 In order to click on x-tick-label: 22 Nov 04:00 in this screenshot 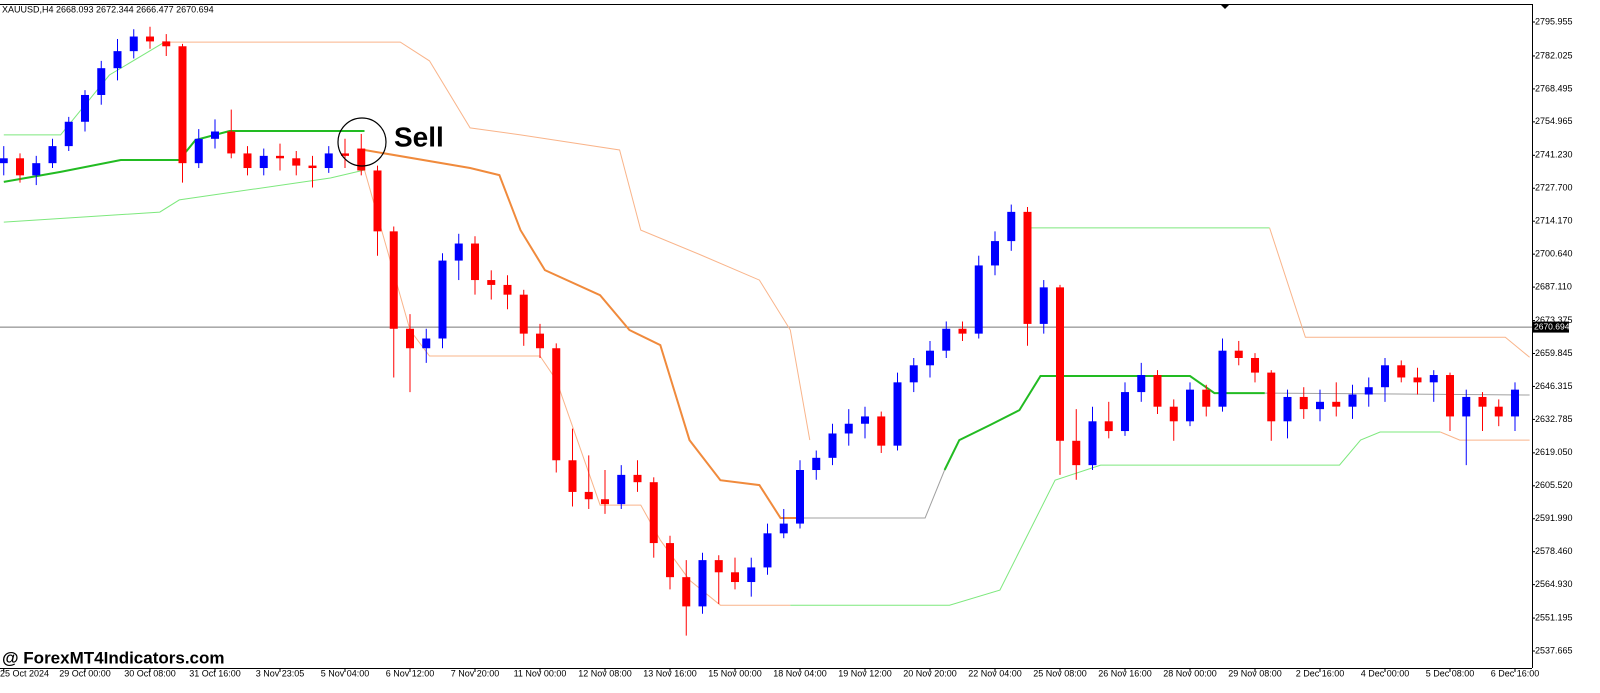, I will do `click(995, 673)`.